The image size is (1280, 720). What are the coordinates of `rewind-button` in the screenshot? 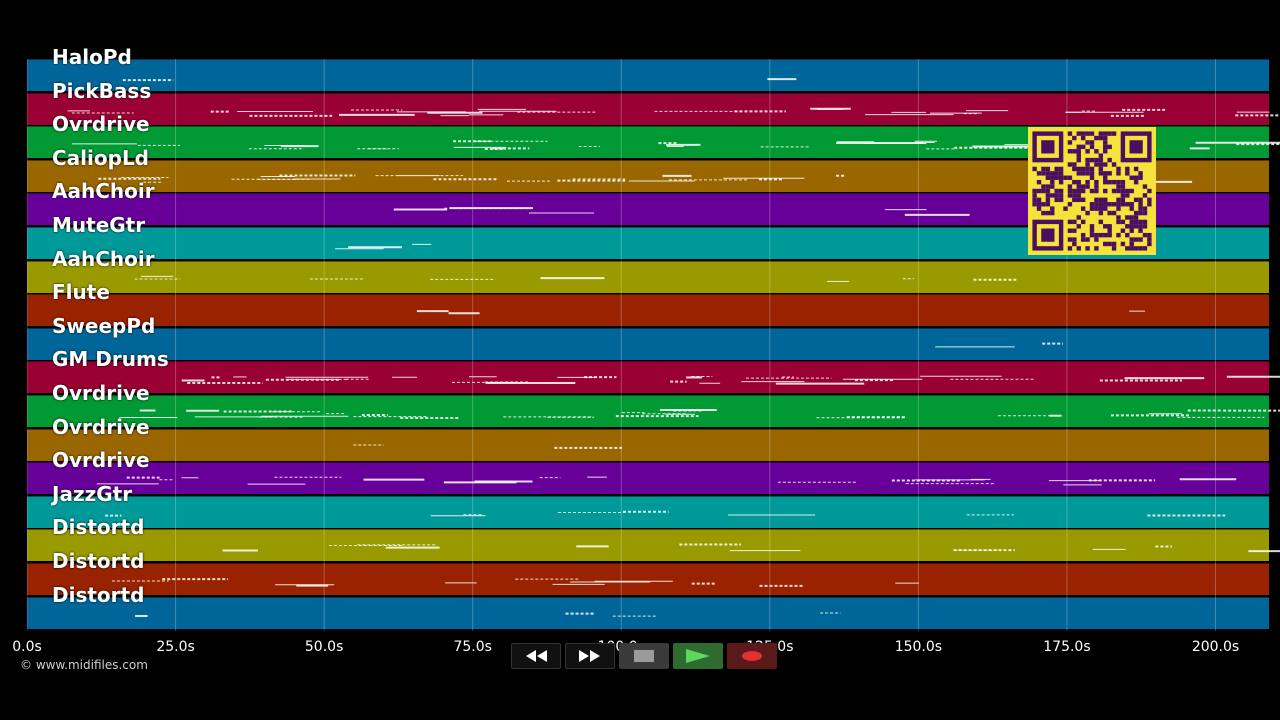 It's located at (536, 656).